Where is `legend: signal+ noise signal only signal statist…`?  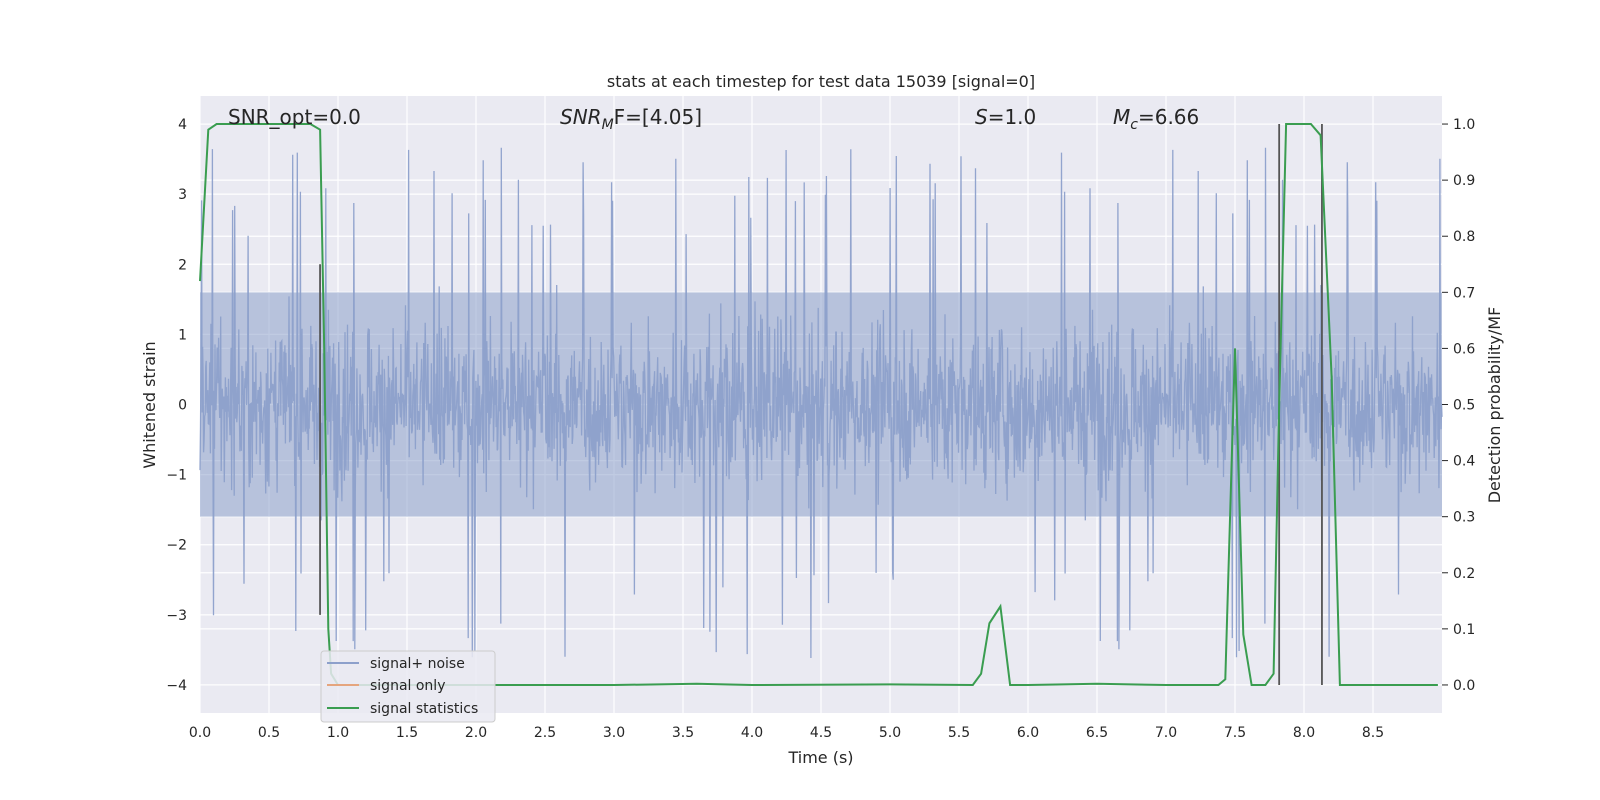
legend: signal+ noise signal only signal statist… is located at coordinates (408, 686).